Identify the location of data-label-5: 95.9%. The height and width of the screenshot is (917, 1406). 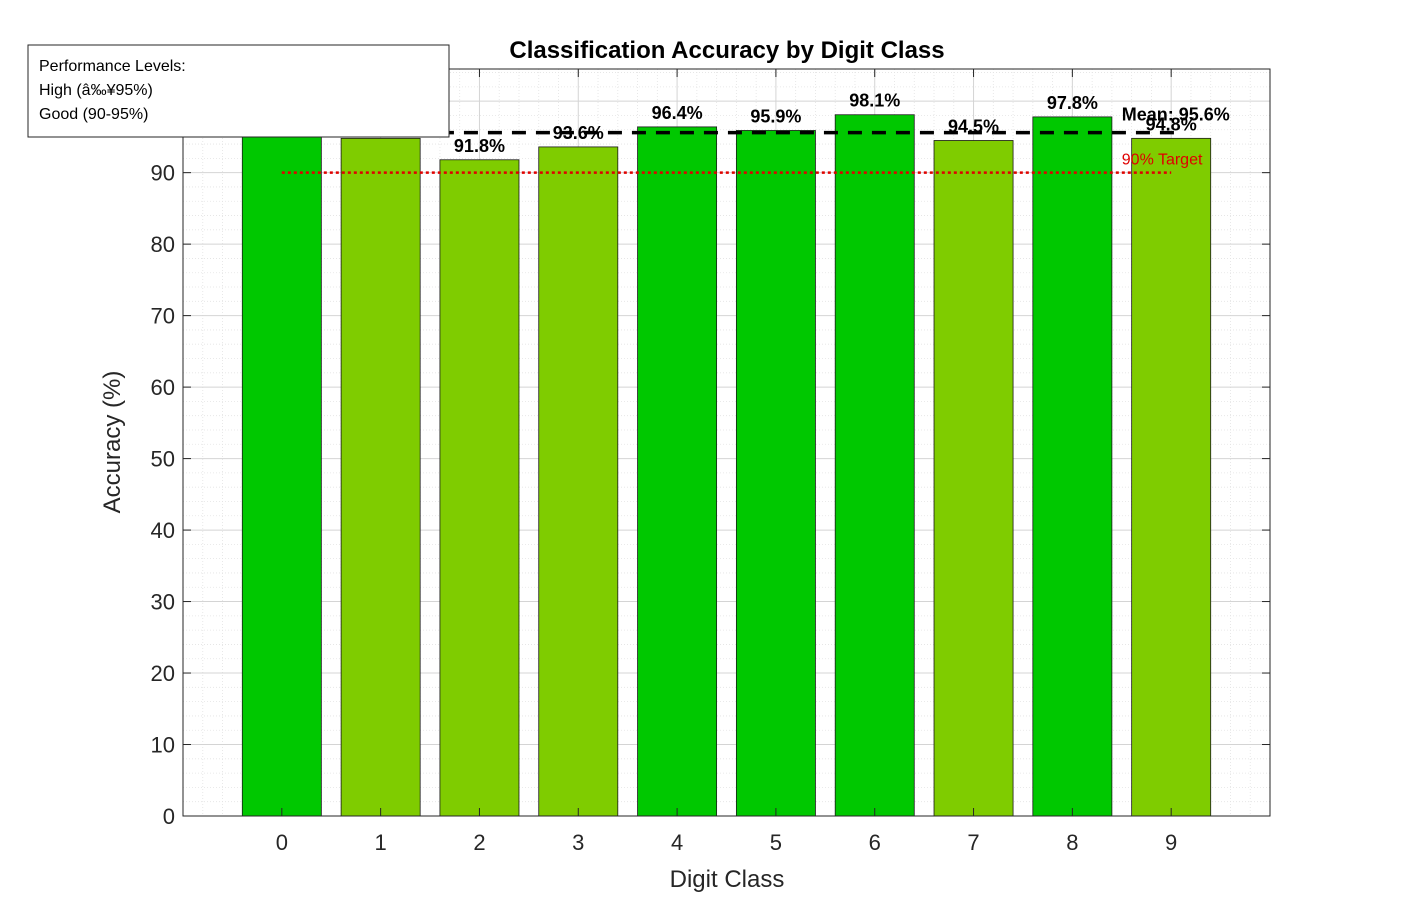
(775, 116).